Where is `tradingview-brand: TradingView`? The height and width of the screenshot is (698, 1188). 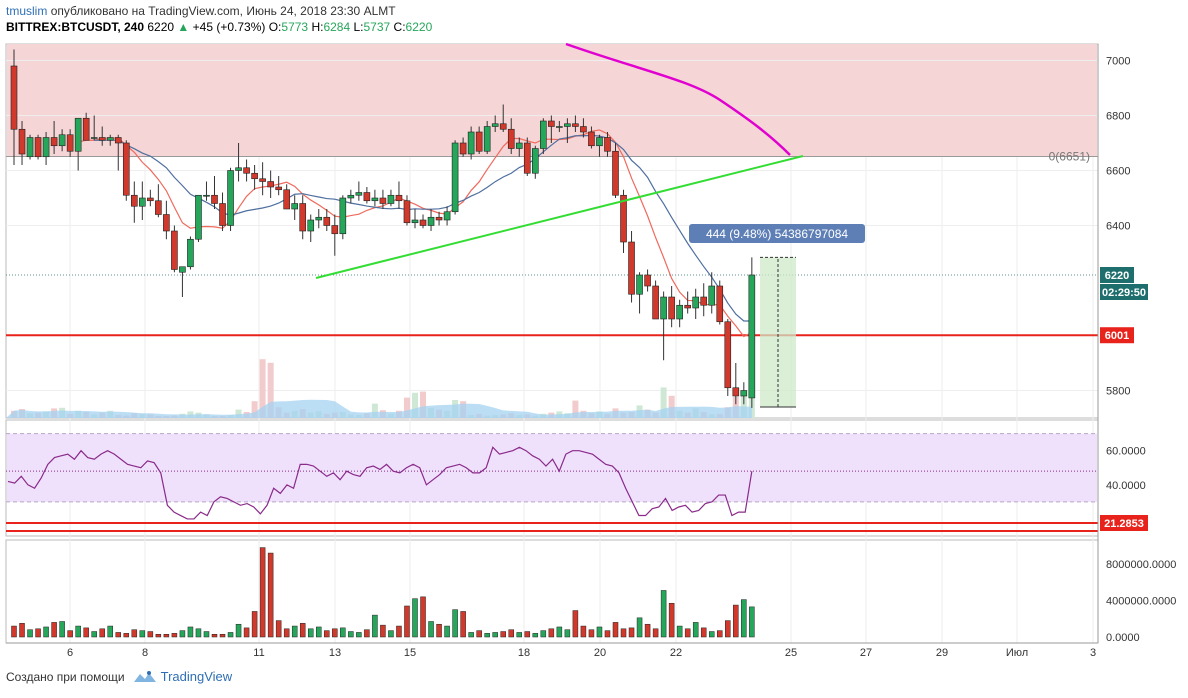 tradingview-brand: TradingView is located at coordinates (182, 676).